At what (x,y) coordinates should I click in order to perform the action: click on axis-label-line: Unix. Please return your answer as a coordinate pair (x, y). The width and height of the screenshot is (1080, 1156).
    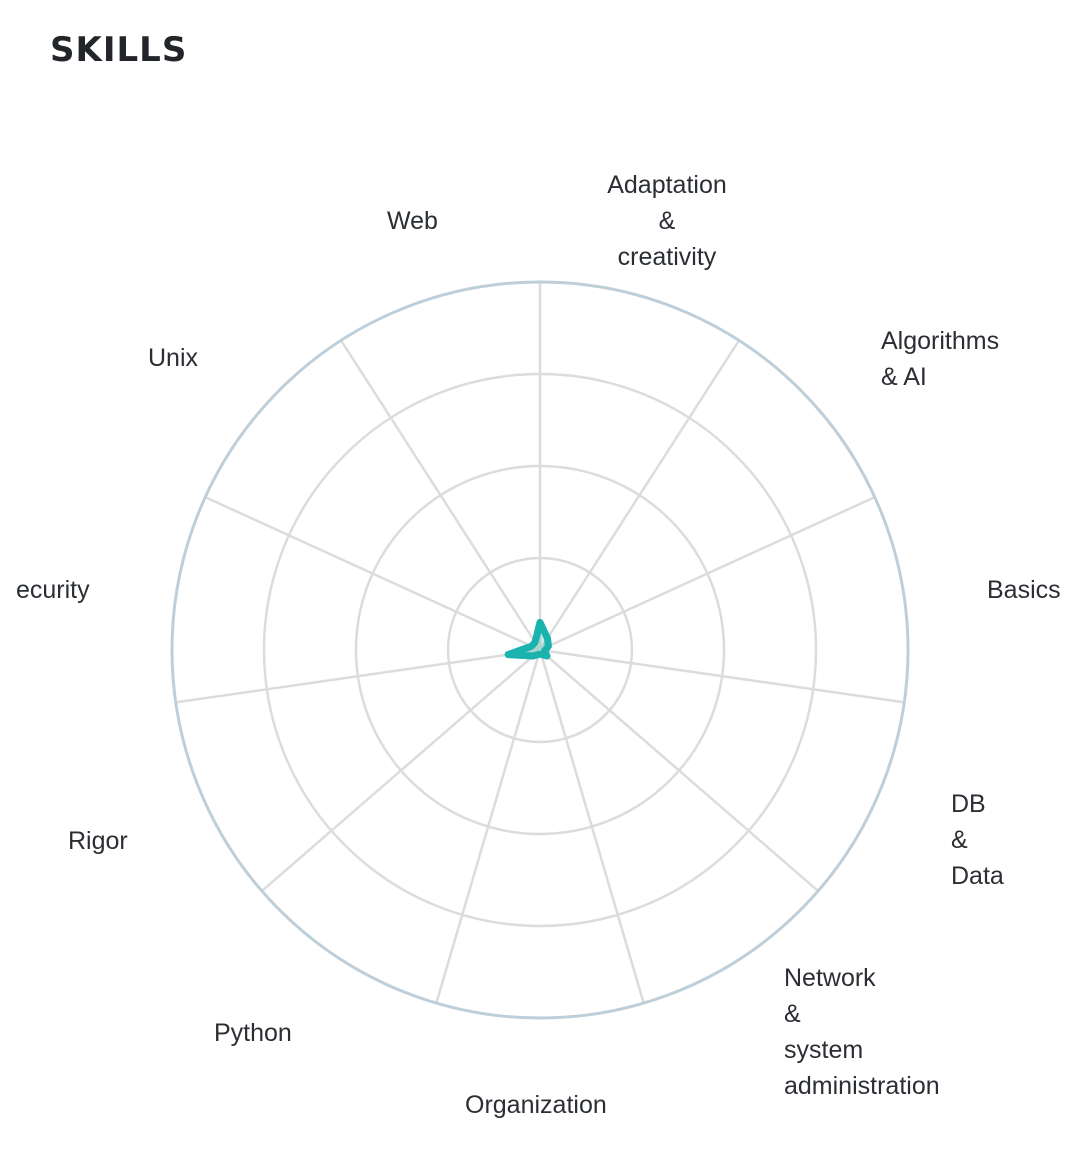
    Looking at the image, I should click on (173, 358).